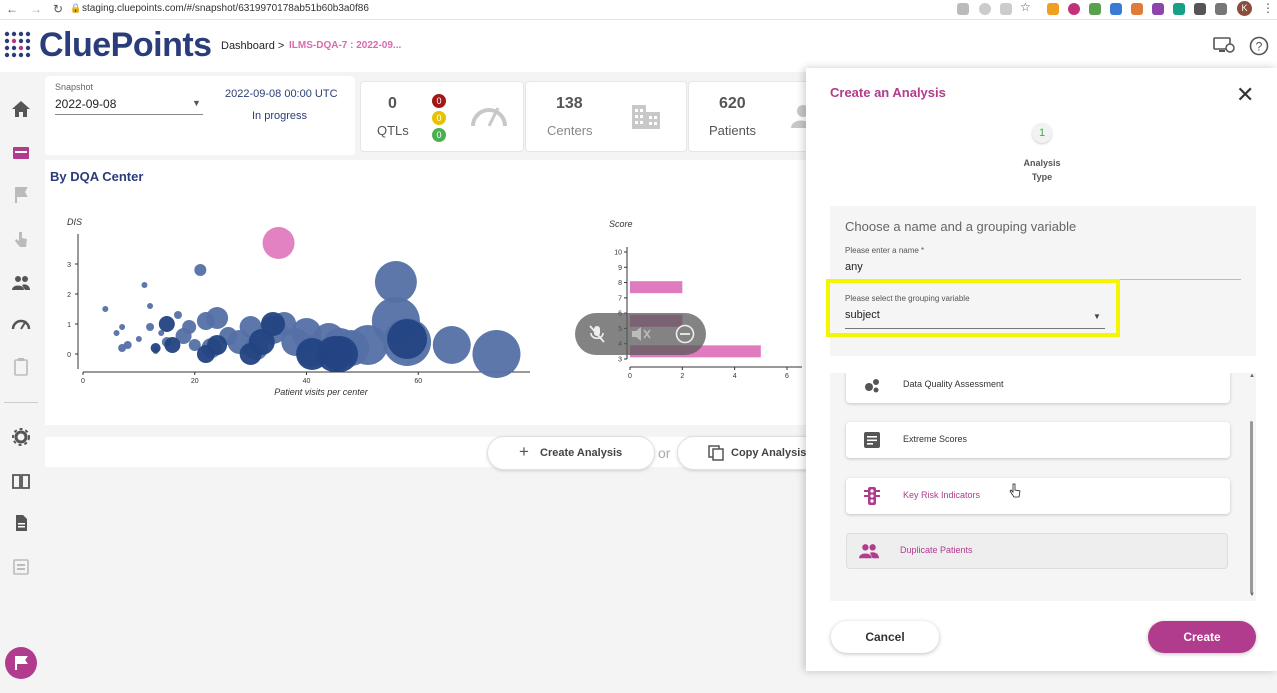 This screenshot has width=1277, height=693. I want to click on centers-card: 138 Centers, so click(606, 116).